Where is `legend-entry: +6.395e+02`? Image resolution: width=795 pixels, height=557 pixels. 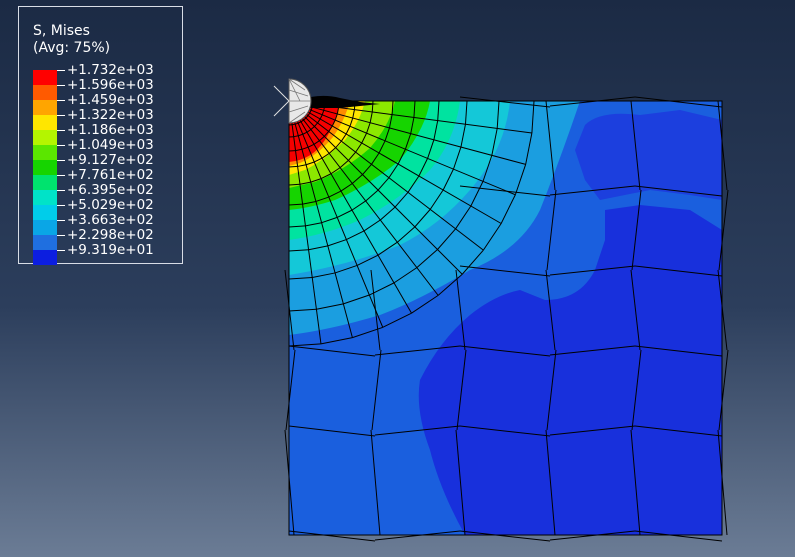 legend-entry: +6.395e+02 is located at coordinates (108, 193).